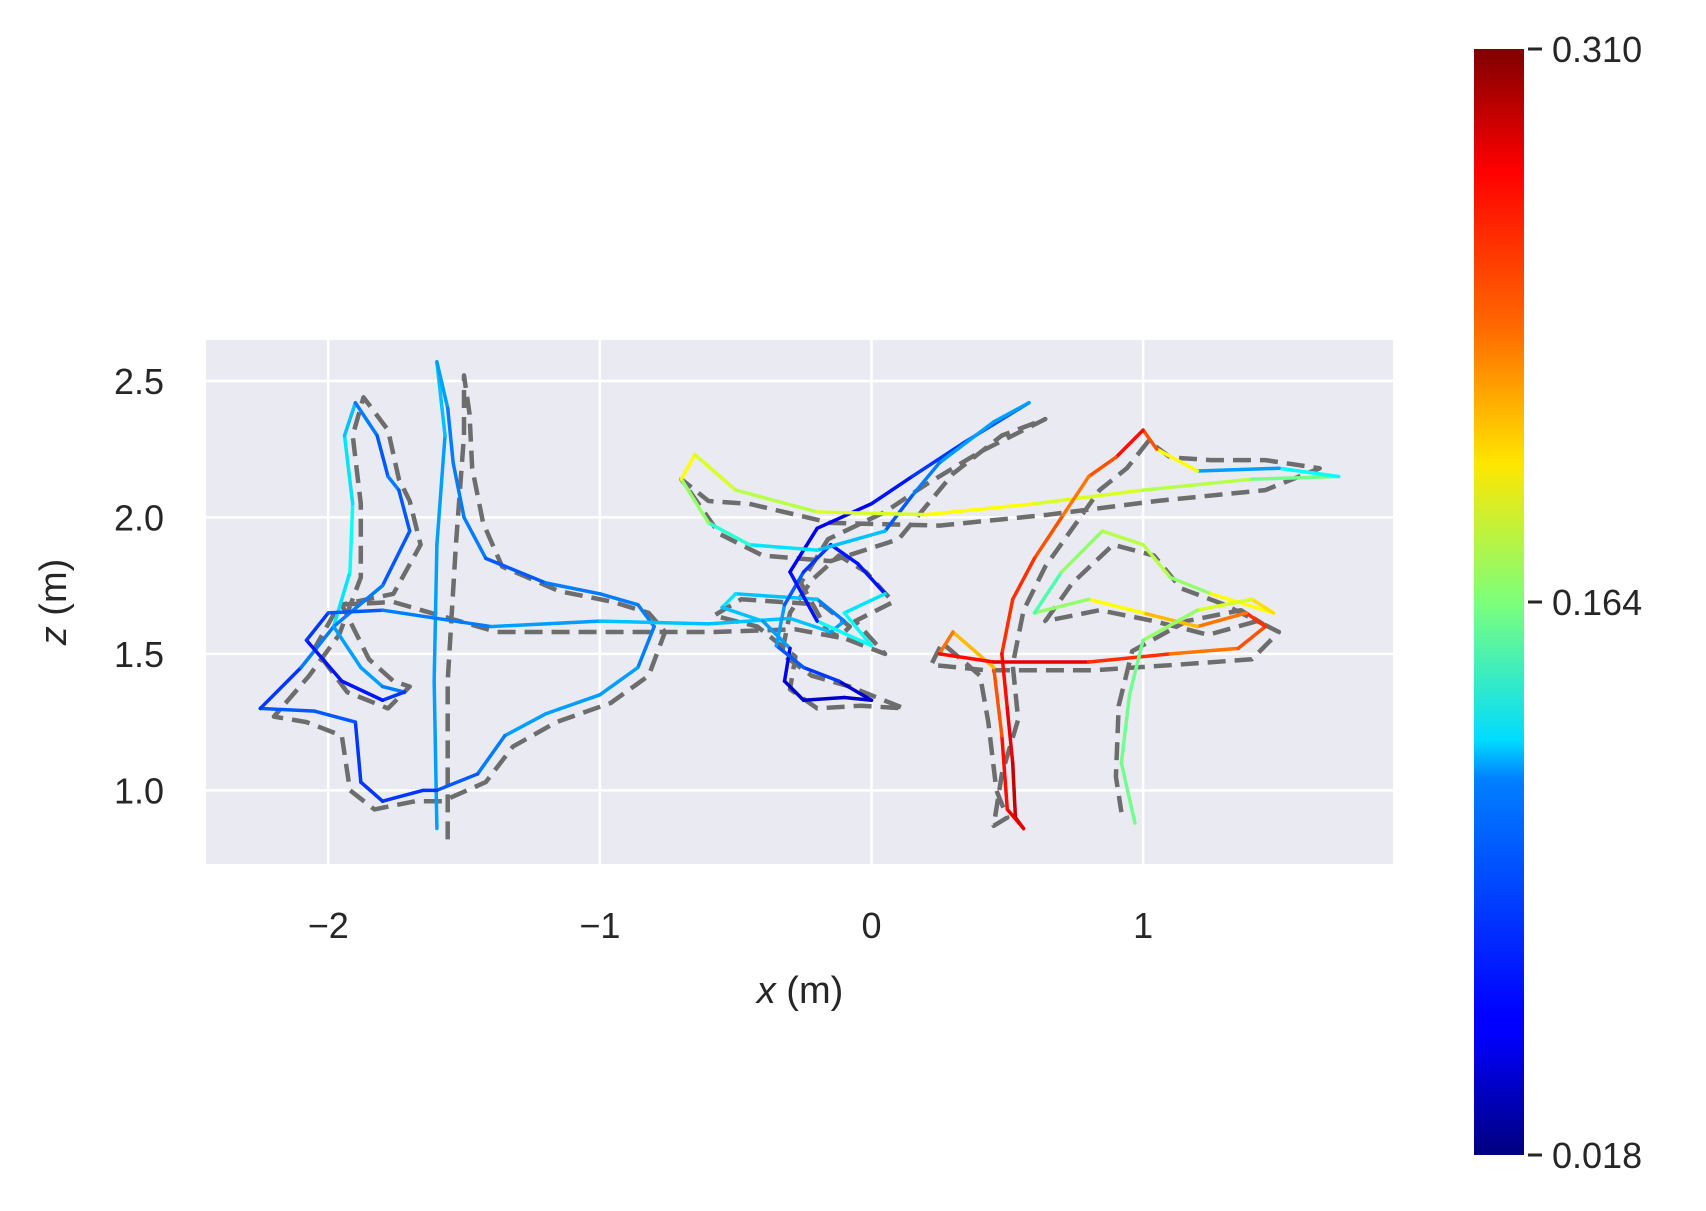 This screenshot has height=1211, width=1706. Describe the element at coordinates (599, 925) in the screenshot. I see `x-tick-label: −1` at that location.